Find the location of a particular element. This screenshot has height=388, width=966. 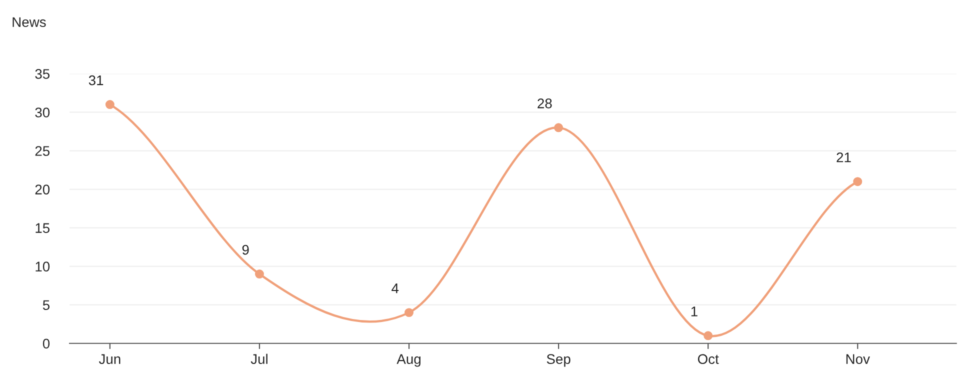

y-tick-label: 5 is located at coordinates (46, 305).